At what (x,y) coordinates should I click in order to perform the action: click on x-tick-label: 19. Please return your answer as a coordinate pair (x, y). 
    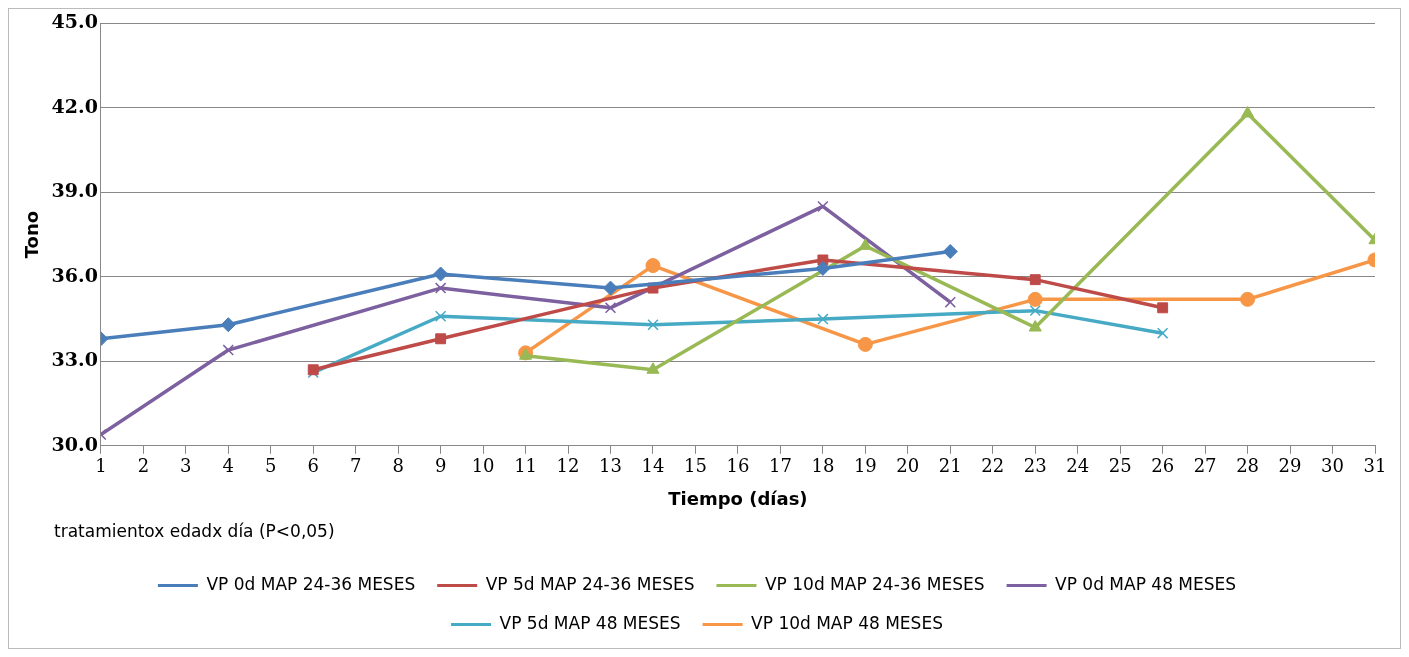
    Looking at the image, I should click on (865, 466).